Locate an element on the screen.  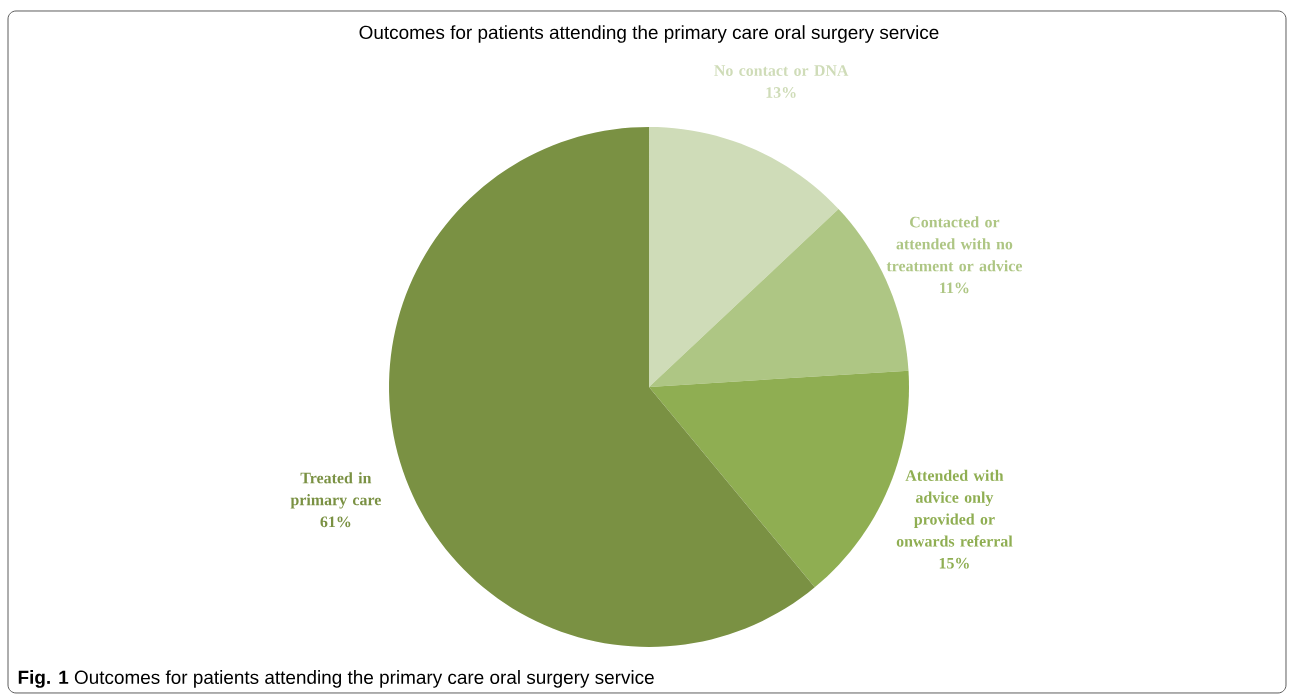
slice-label: Contacted or attended with no treatment or advice is located at coordinates (954, 244).